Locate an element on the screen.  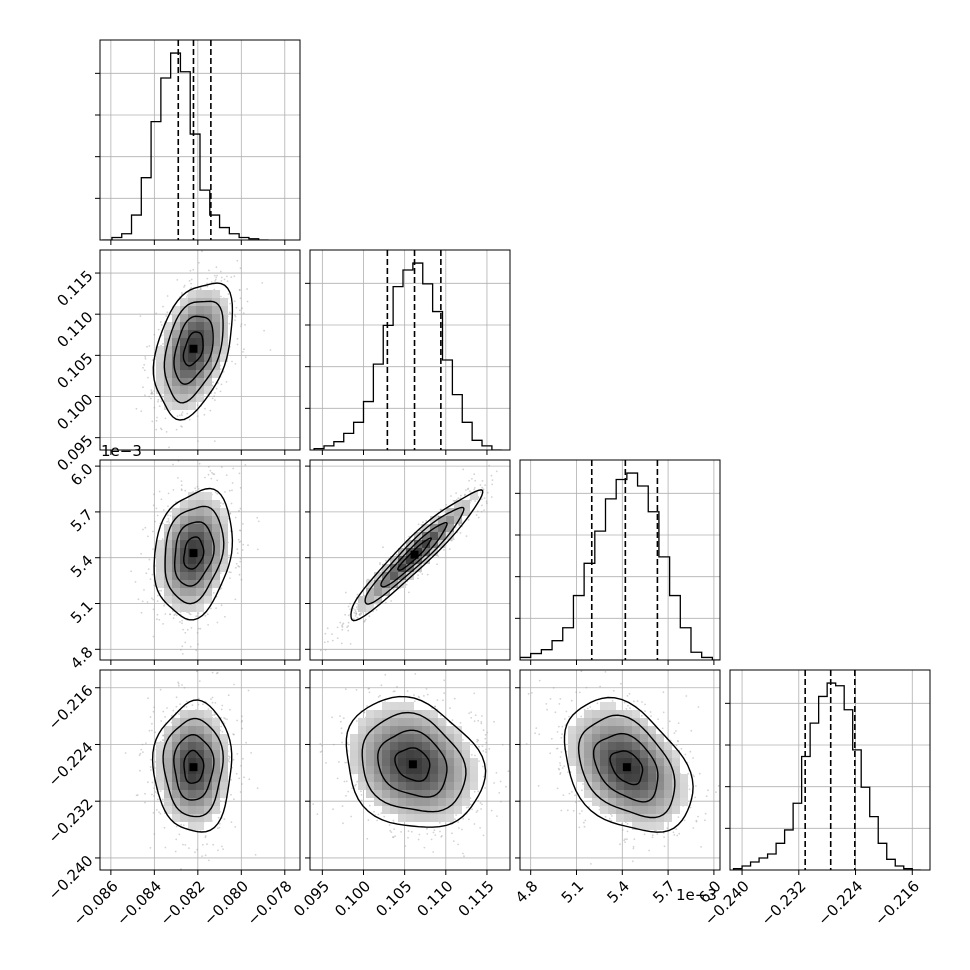
x-tick-label: 0.115 is located at coordinates (476, 898).